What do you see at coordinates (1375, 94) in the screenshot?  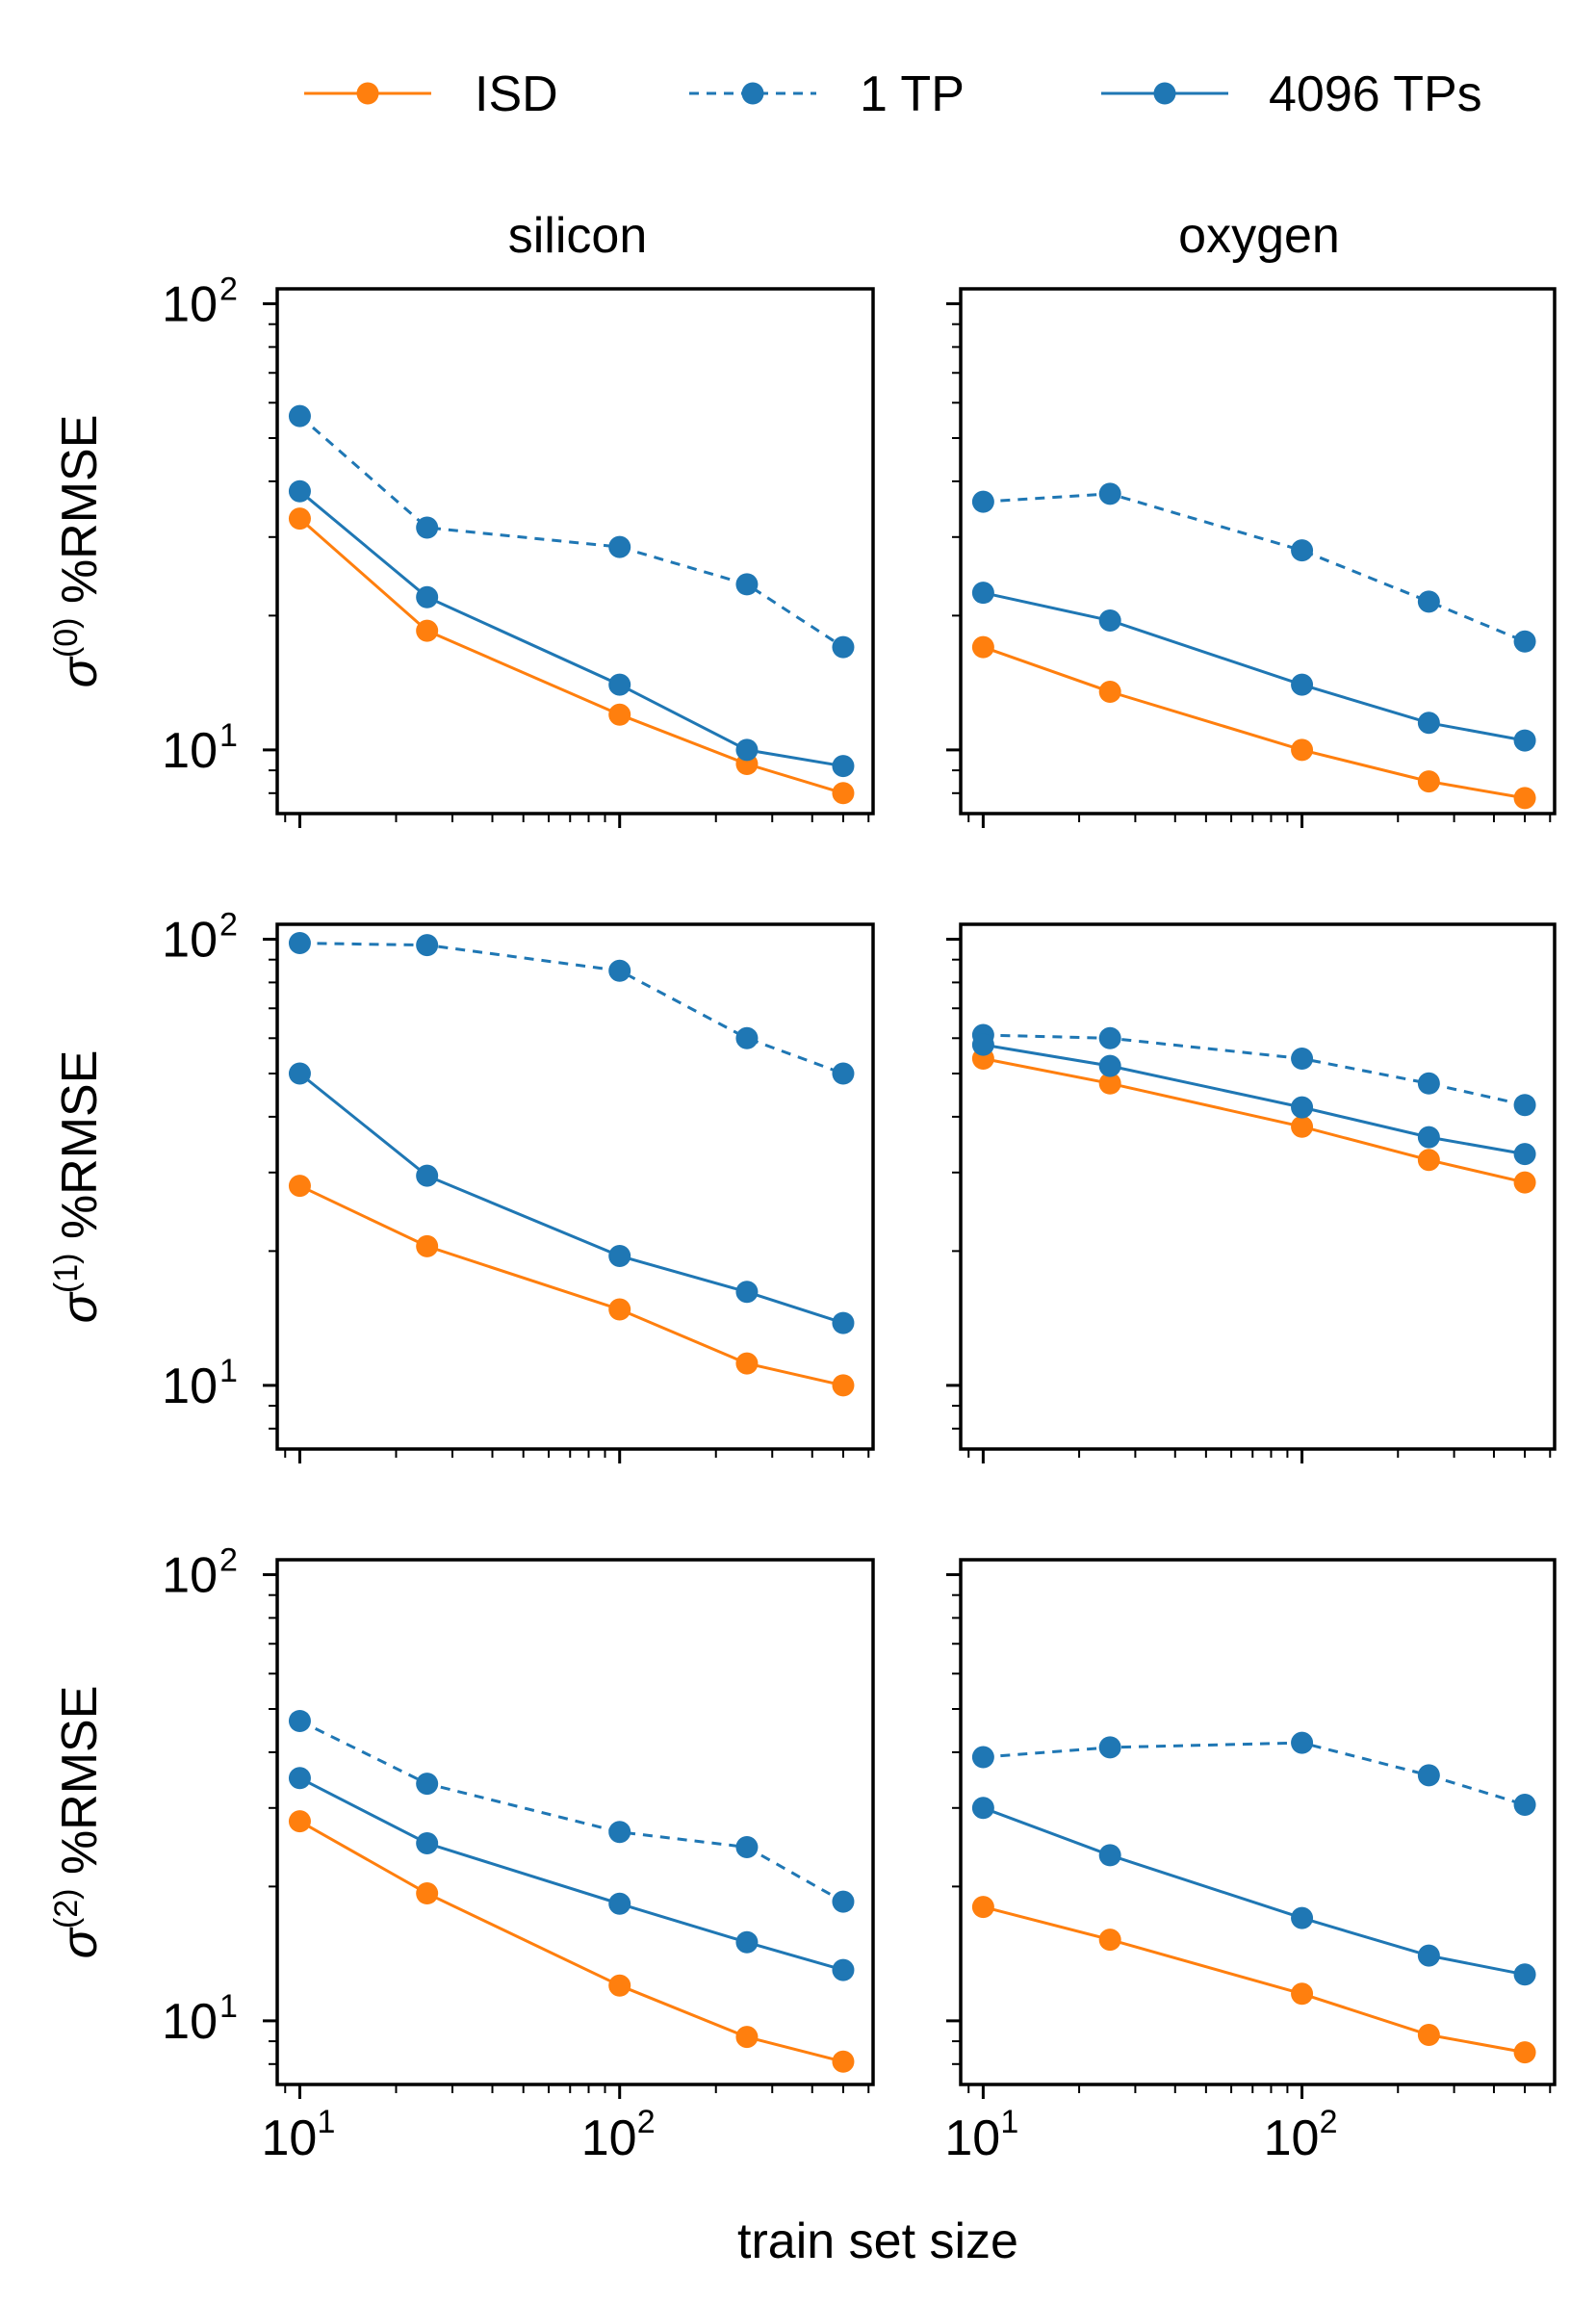 I see `legend-label-tp4096: 4096 TPs` at bounding box center [1375, 94].